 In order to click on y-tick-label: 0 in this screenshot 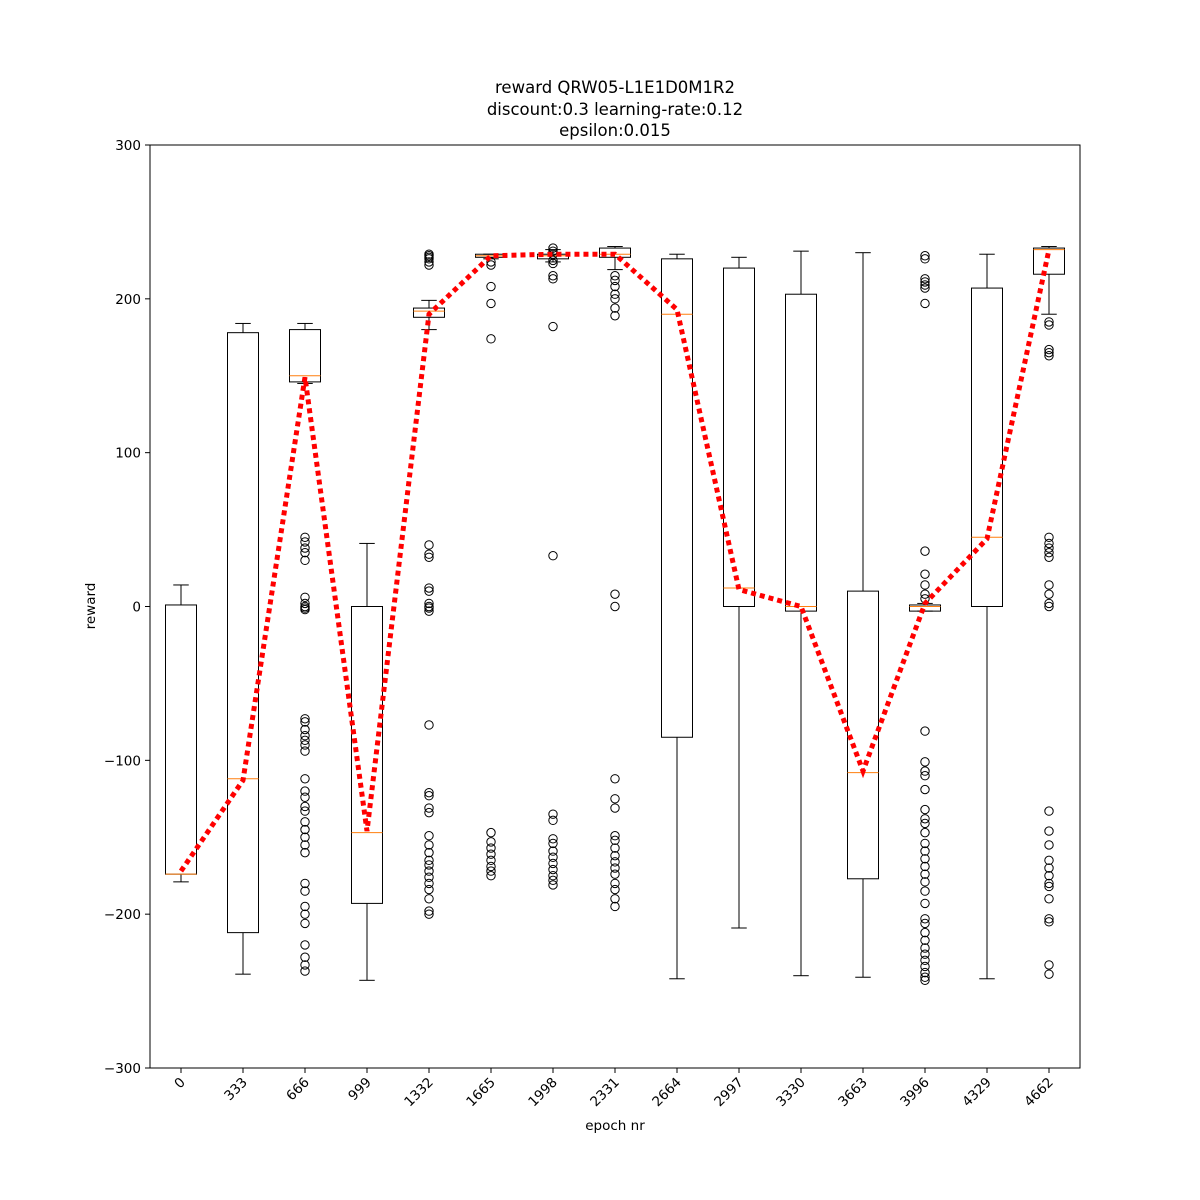, I will do `click(136, 608)`.